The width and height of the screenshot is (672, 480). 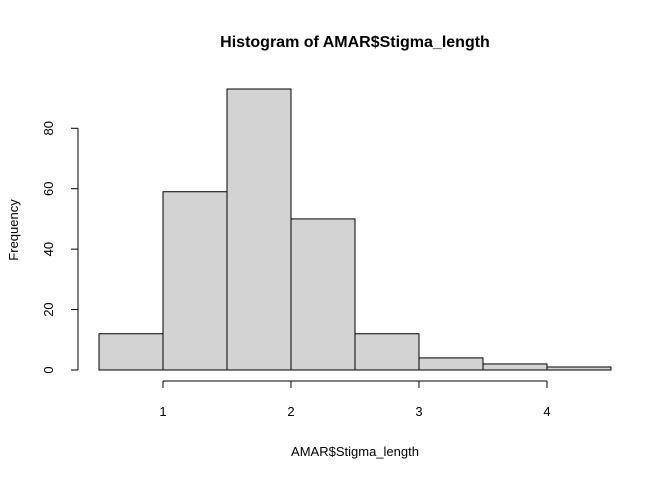 I want to click on x-axis: 1 2 3 4, so click(x=355, y=399).